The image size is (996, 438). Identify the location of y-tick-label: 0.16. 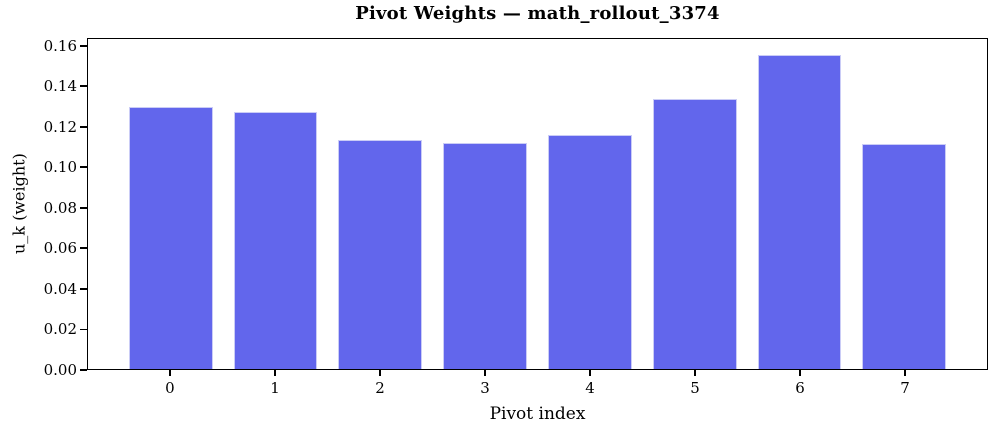
(60, 45).